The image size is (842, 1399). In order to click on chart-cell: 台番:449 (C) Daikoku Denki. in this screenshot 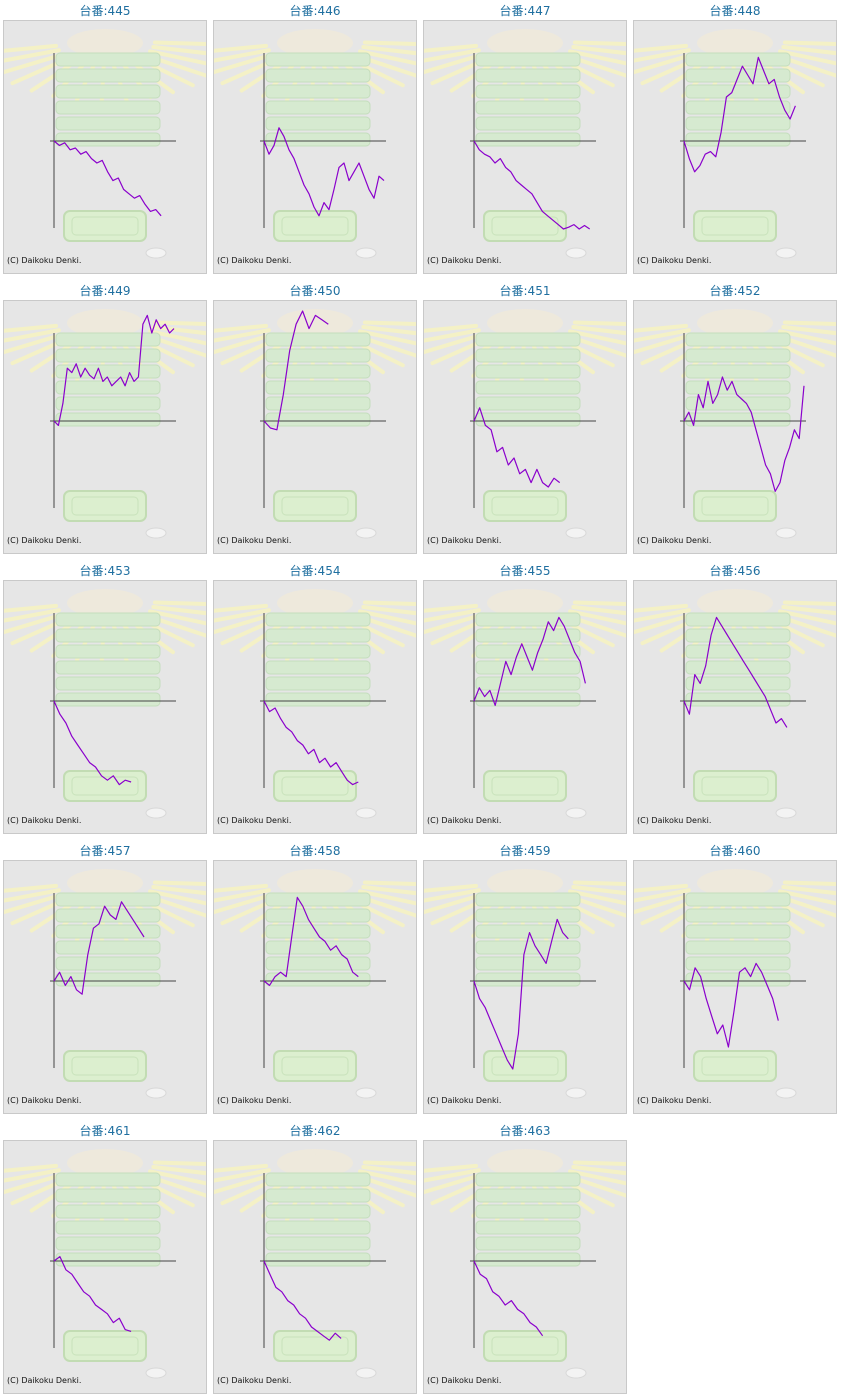, I will do `click(105, 419)`.